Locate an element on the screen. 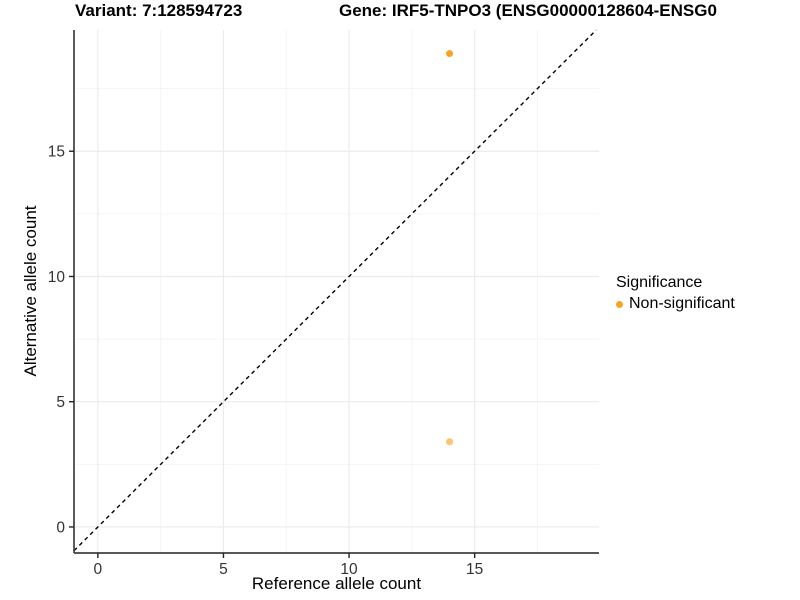 Image resolution: width=800 pixels, height=600 pixels. y-tick-label: 10 is located at coordinates (57, 277).